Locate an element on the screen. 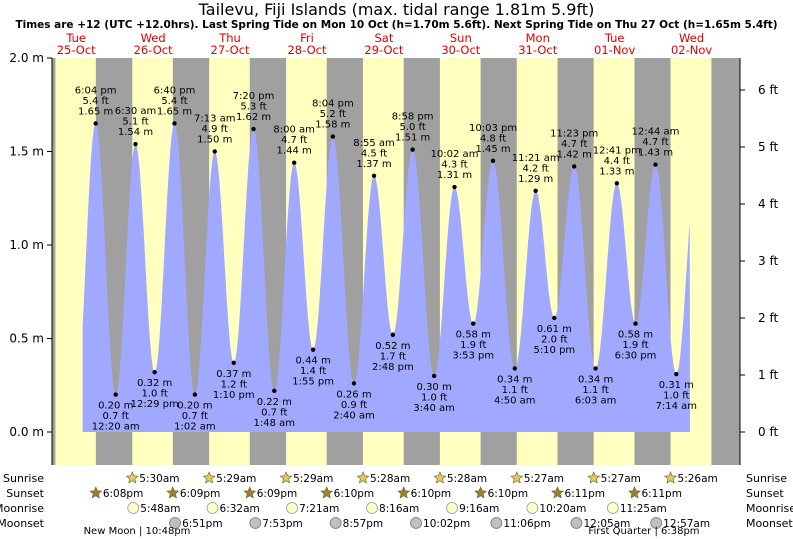  row-label-right: Moonrise is located at coordinates (769, 508).